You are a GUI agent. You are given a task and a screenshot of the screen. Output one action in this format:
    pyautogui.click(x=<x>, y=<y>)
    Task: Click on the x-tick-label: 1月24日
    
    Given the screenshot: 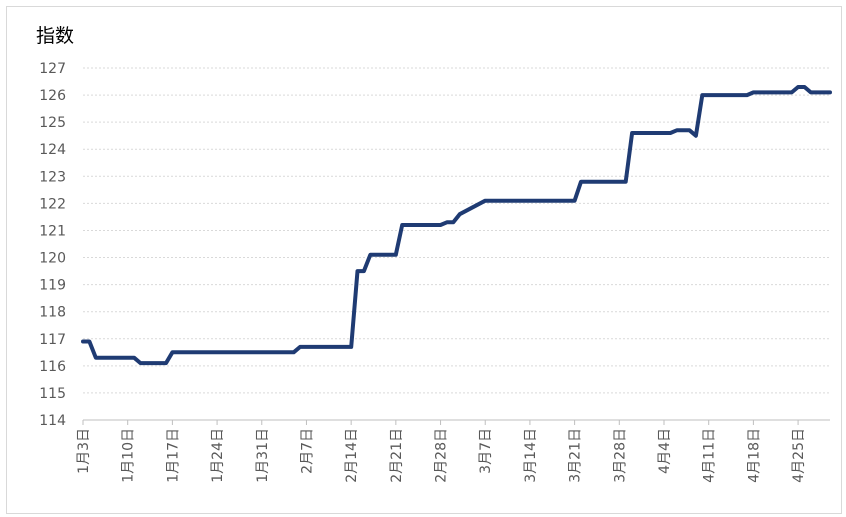 What is the action you would take?
    pyautogui.click(x=218, y=455)
    